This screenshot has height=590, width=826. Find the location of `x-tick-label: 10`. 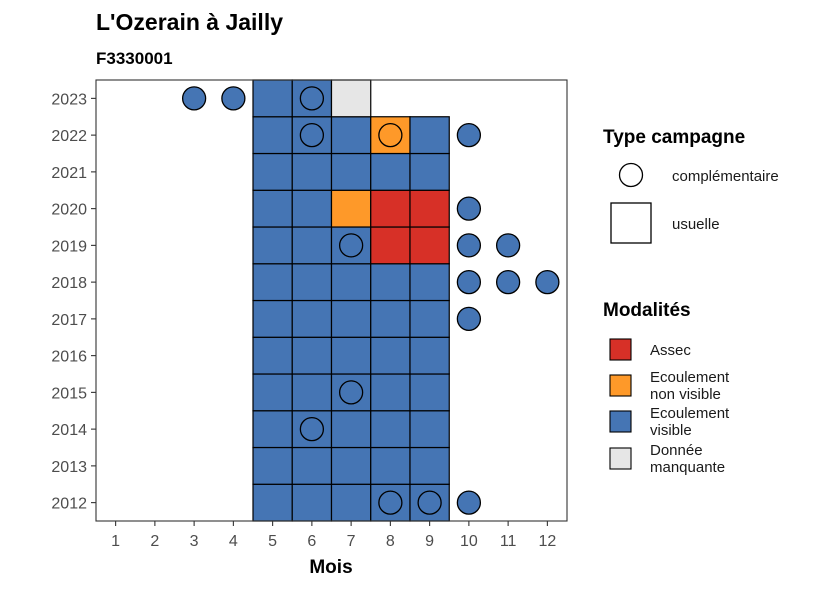

x-tick-label: 10 is located at coordinates (469, 541).